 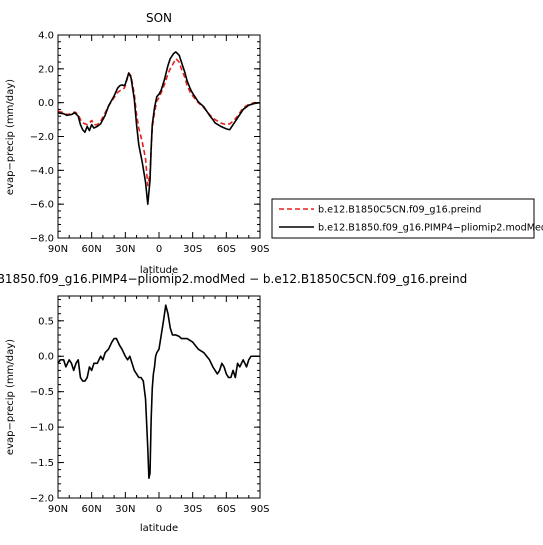 I want to click on legend-box, so click(x=403, y=218).